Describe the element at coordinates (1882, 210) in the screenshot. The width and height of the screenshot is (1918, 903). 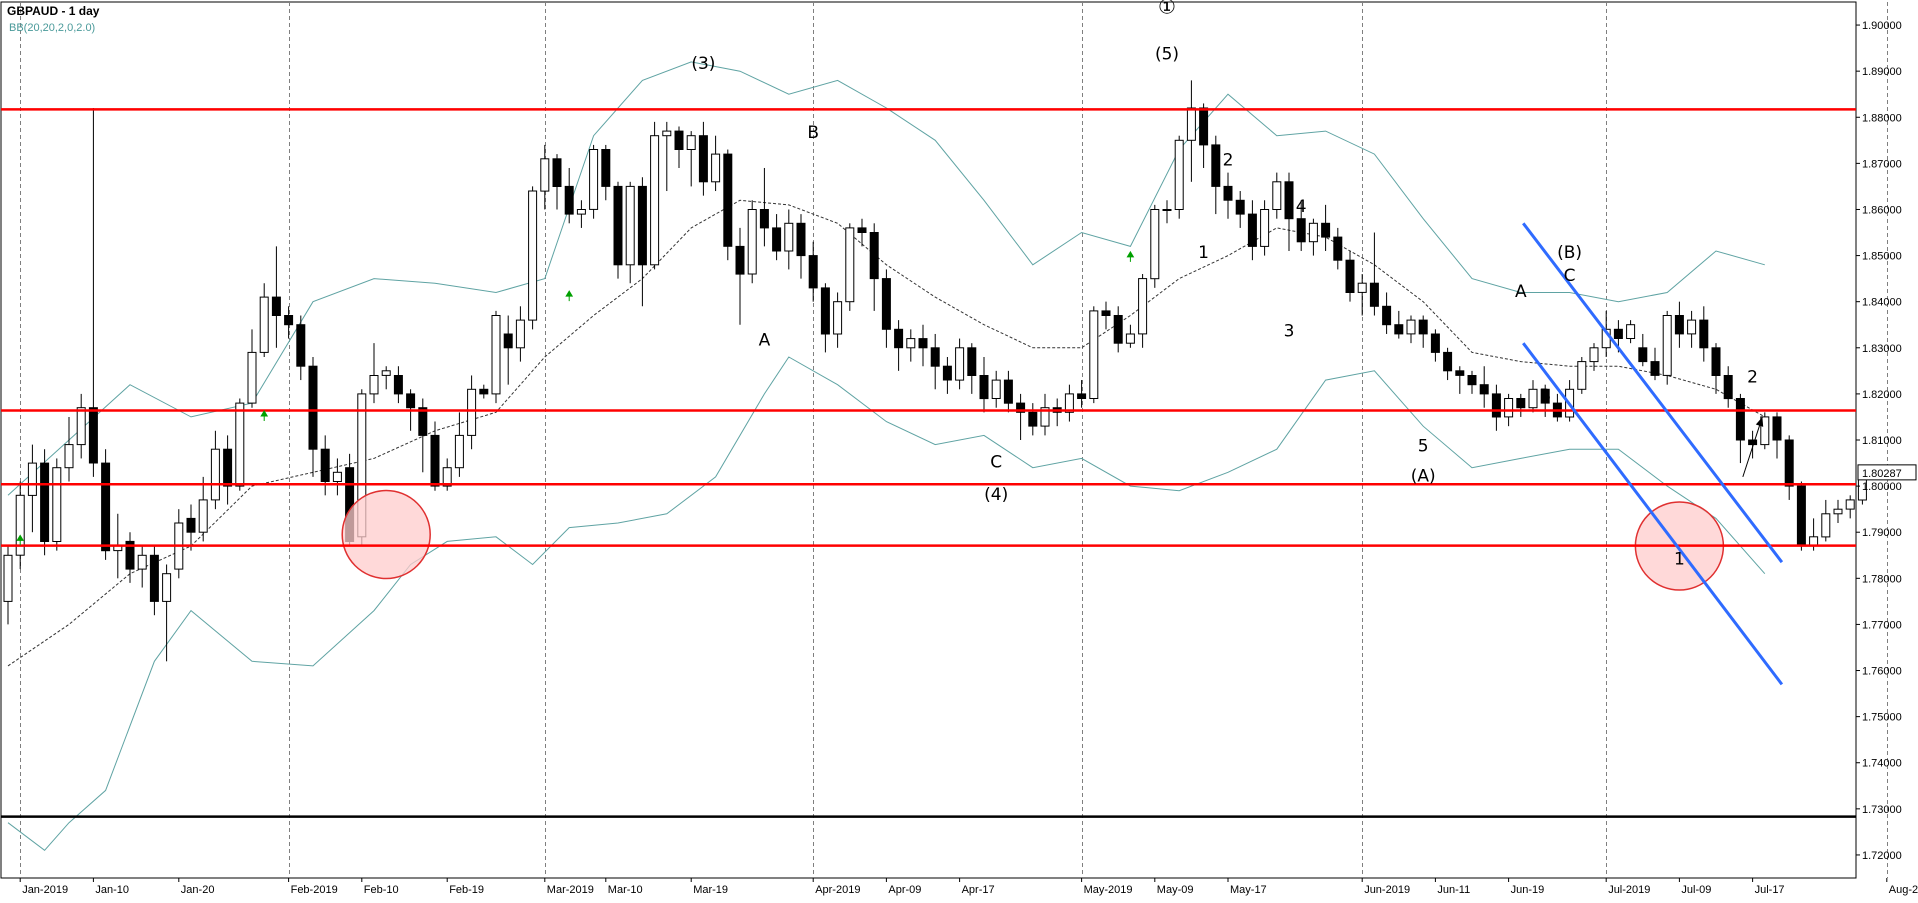
I see `y-tick-label: 1.86000` at that location.